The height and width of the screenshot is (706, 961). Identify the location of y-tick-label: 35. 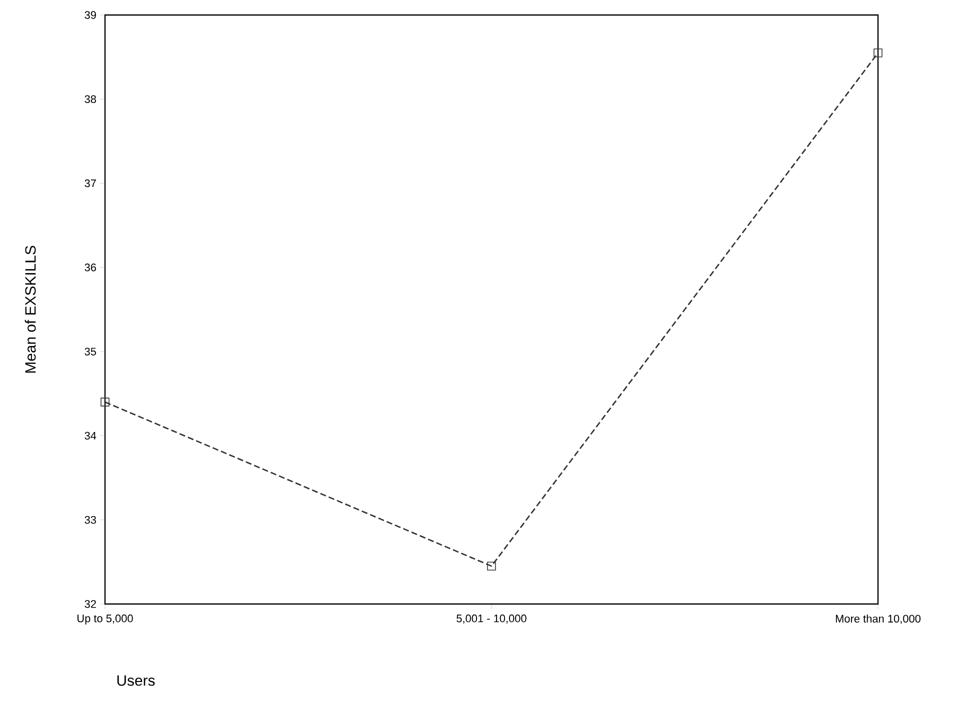
(90, 352).